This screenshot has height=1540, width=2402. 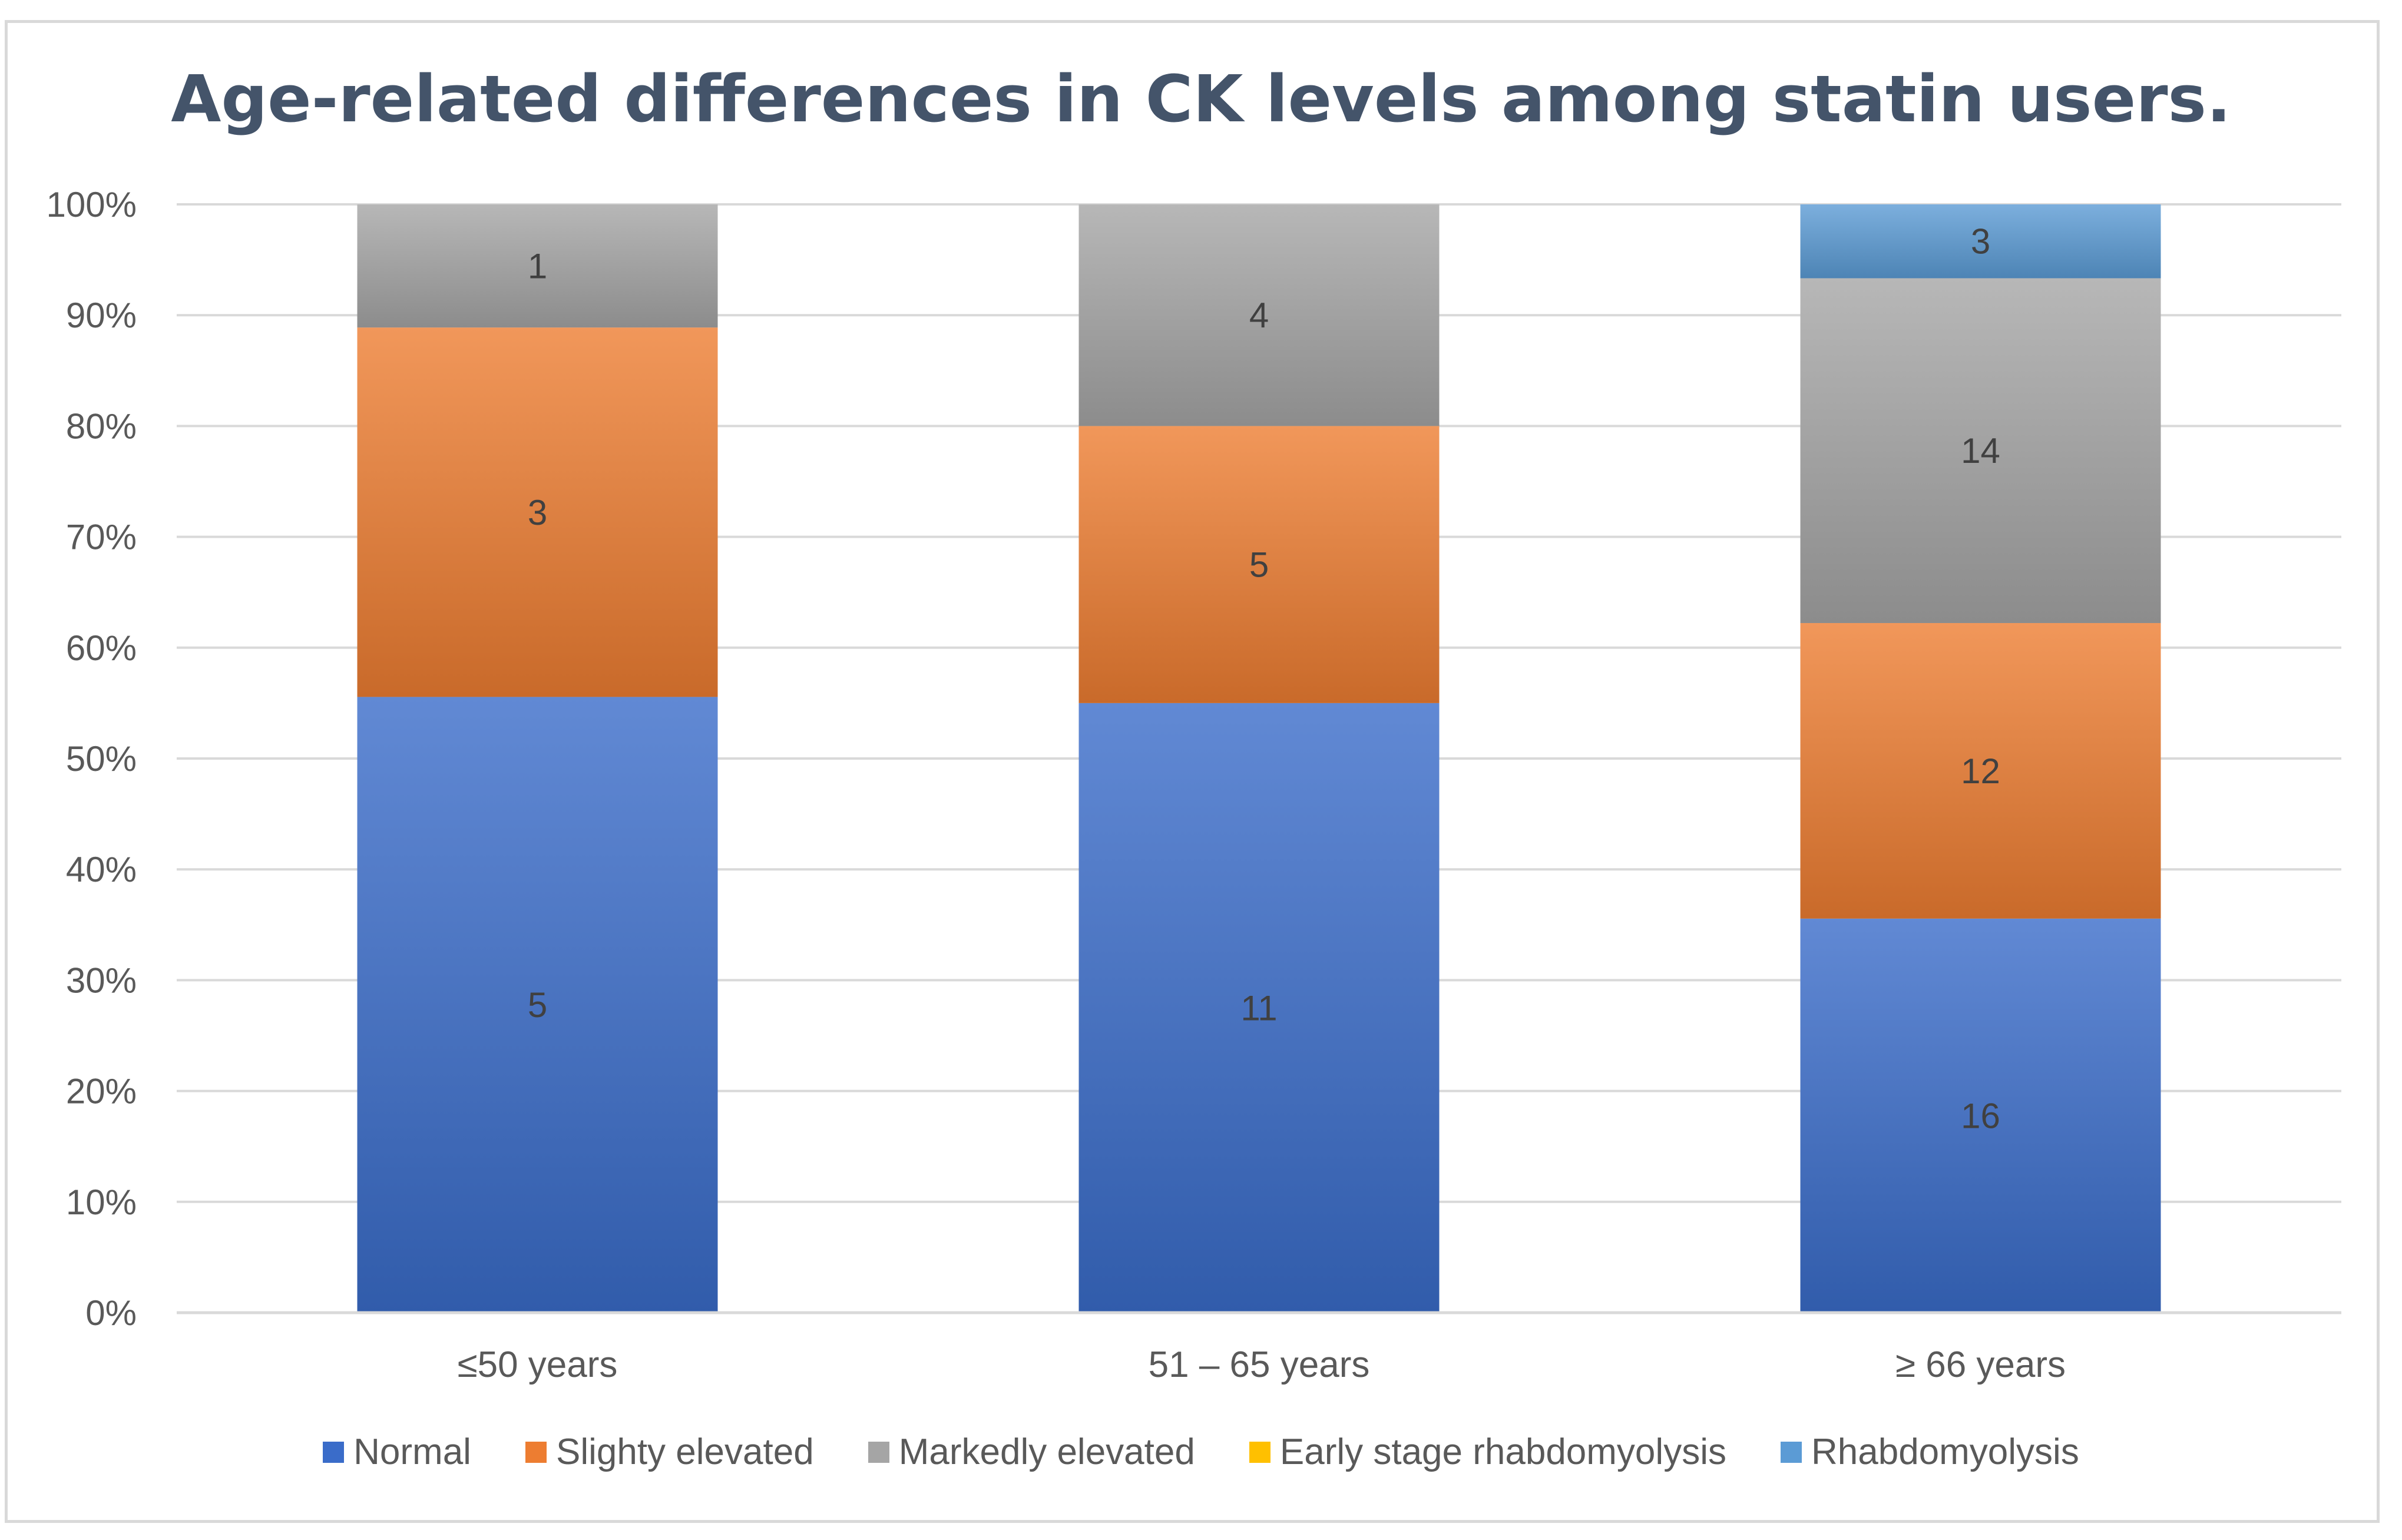 What do you see at coordinates (101, 426) in the screenshot?
I see `y-tick-label: 80%` at bounding box center [101, 426].